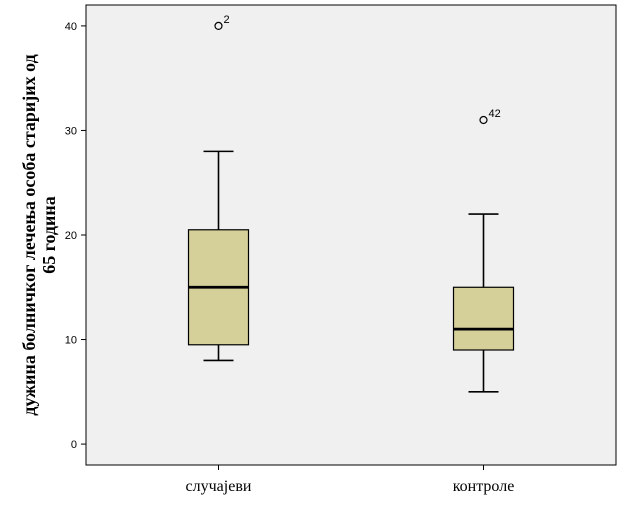 The height and width of the screenshot is (528, 627). Describe the element at coordinates (219, 486) in the screenshot. I see `x-tick-label: случајеви` at that location.